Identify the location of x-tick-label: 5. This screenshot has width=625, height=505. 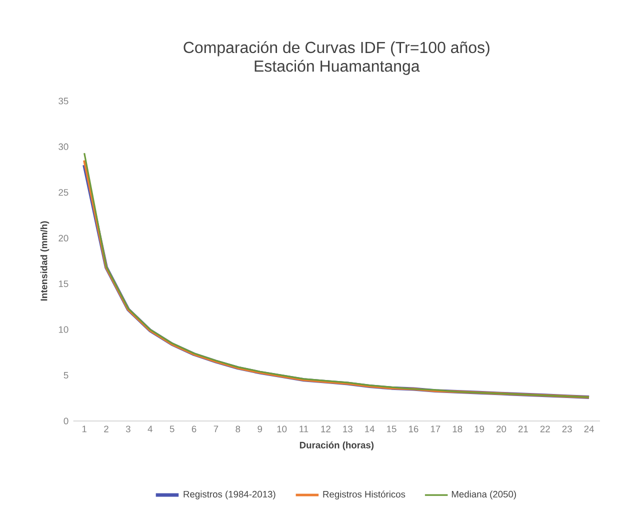
(172, 429).